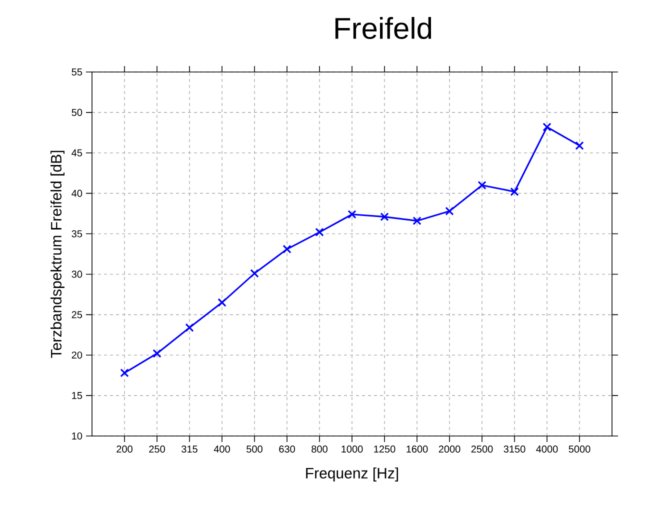 This screenshot has width=652, height=515. What do you see at coordinates (449, 449) in the screenshot?
I see `x-tick-label: 2000` at bounding box center [449, 449].